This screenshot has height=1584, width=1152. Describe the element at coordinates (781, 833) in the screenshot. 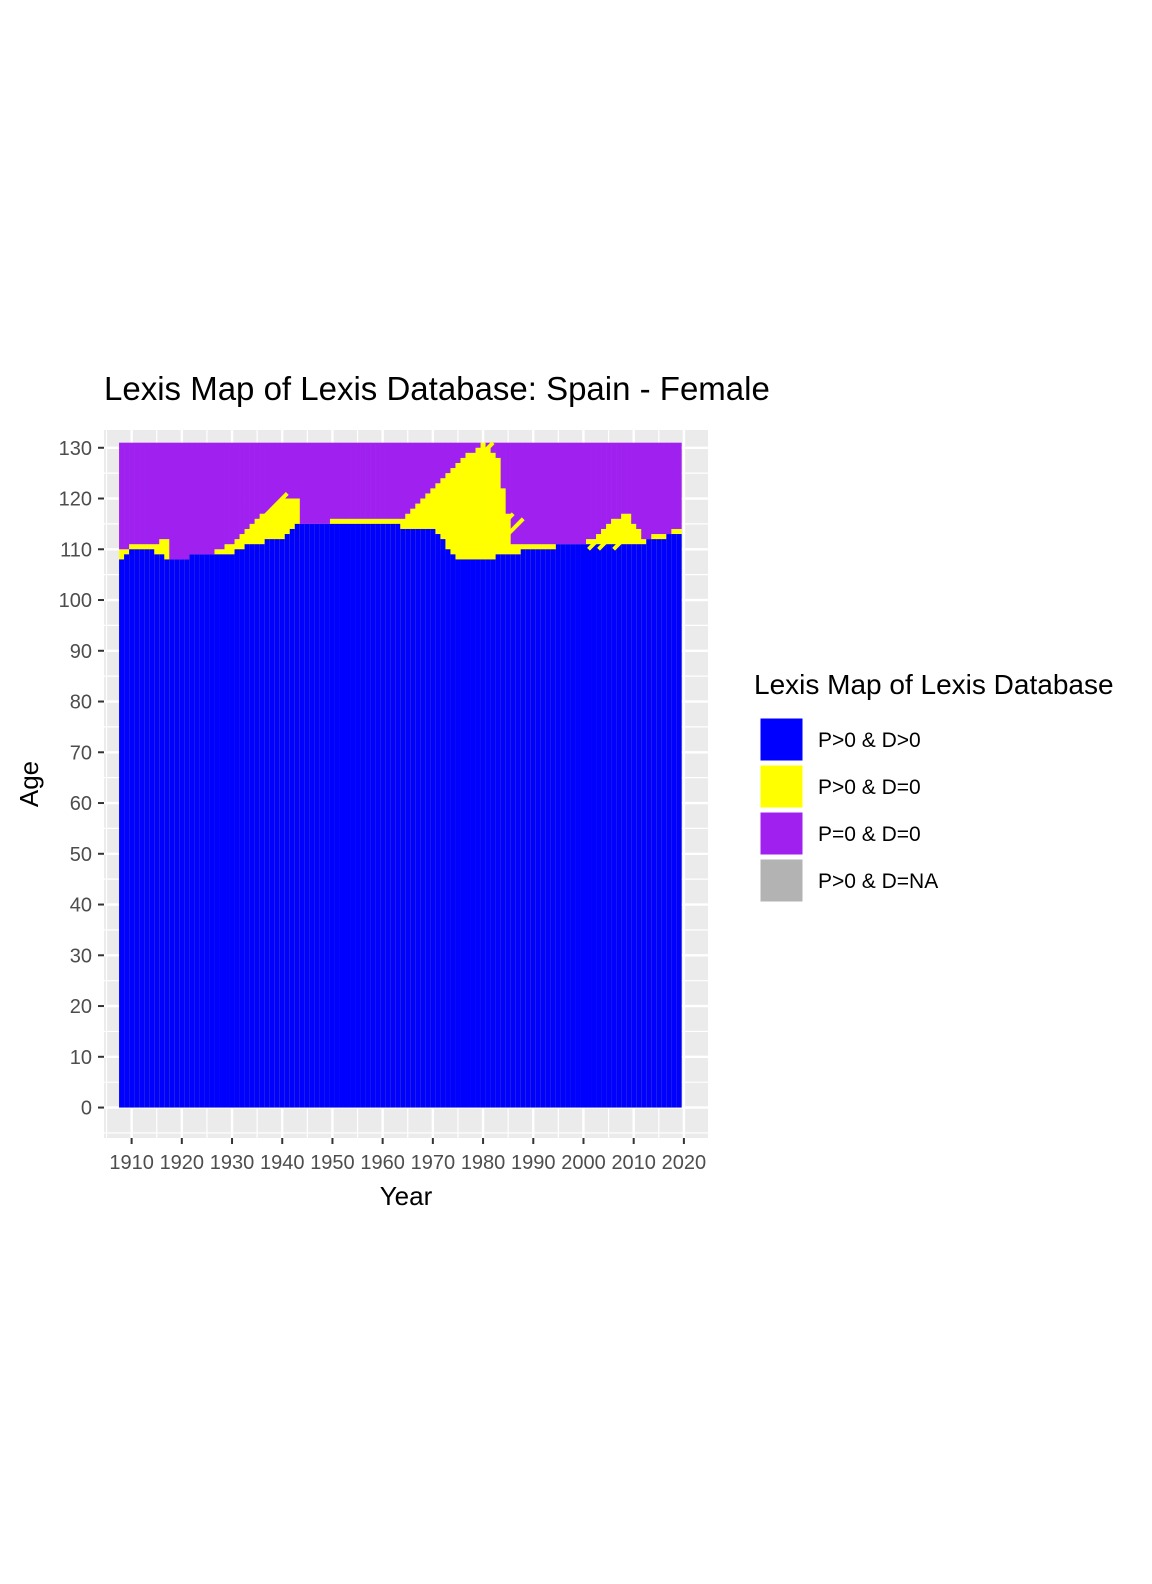

I see `legend-swatch` at that location.